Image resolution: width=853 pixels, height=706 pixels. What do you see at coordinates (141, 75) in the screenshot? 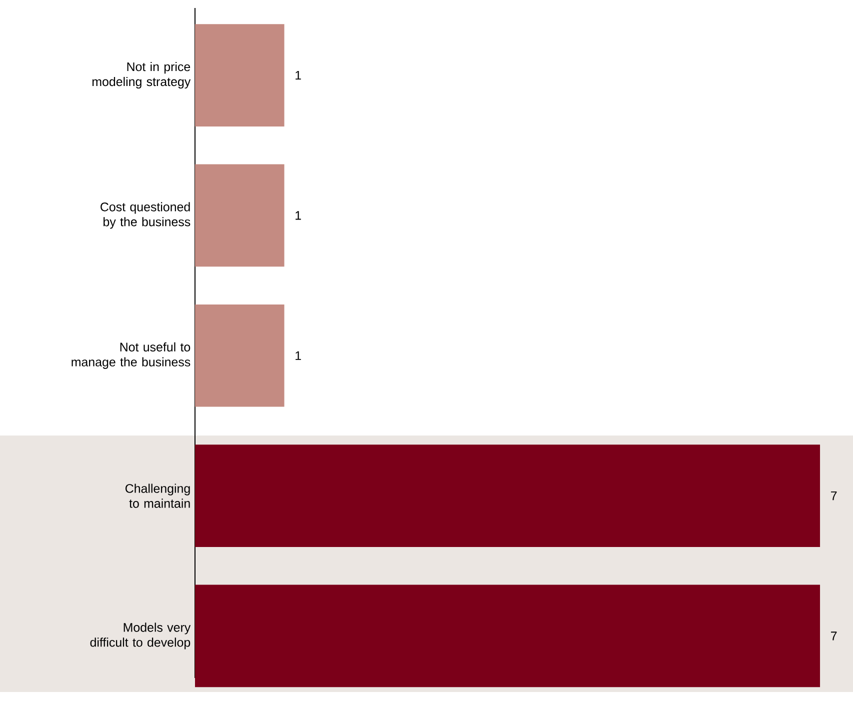
I see `y-tick-label: Not in price modeling strategy` at bounding box center [141, 75].